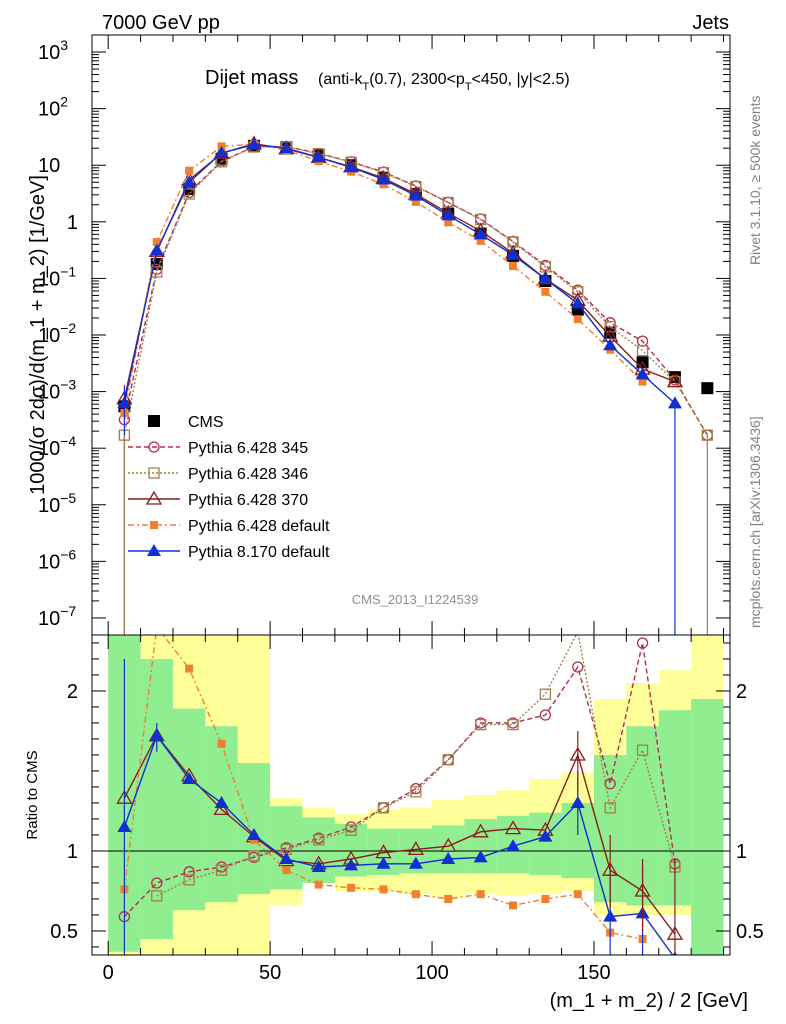 The image size is (786, 1024). Describe the element at coordinates (248, 500) in the screenshot. I see `legend-label: Pythia 6.428 370` at that location.